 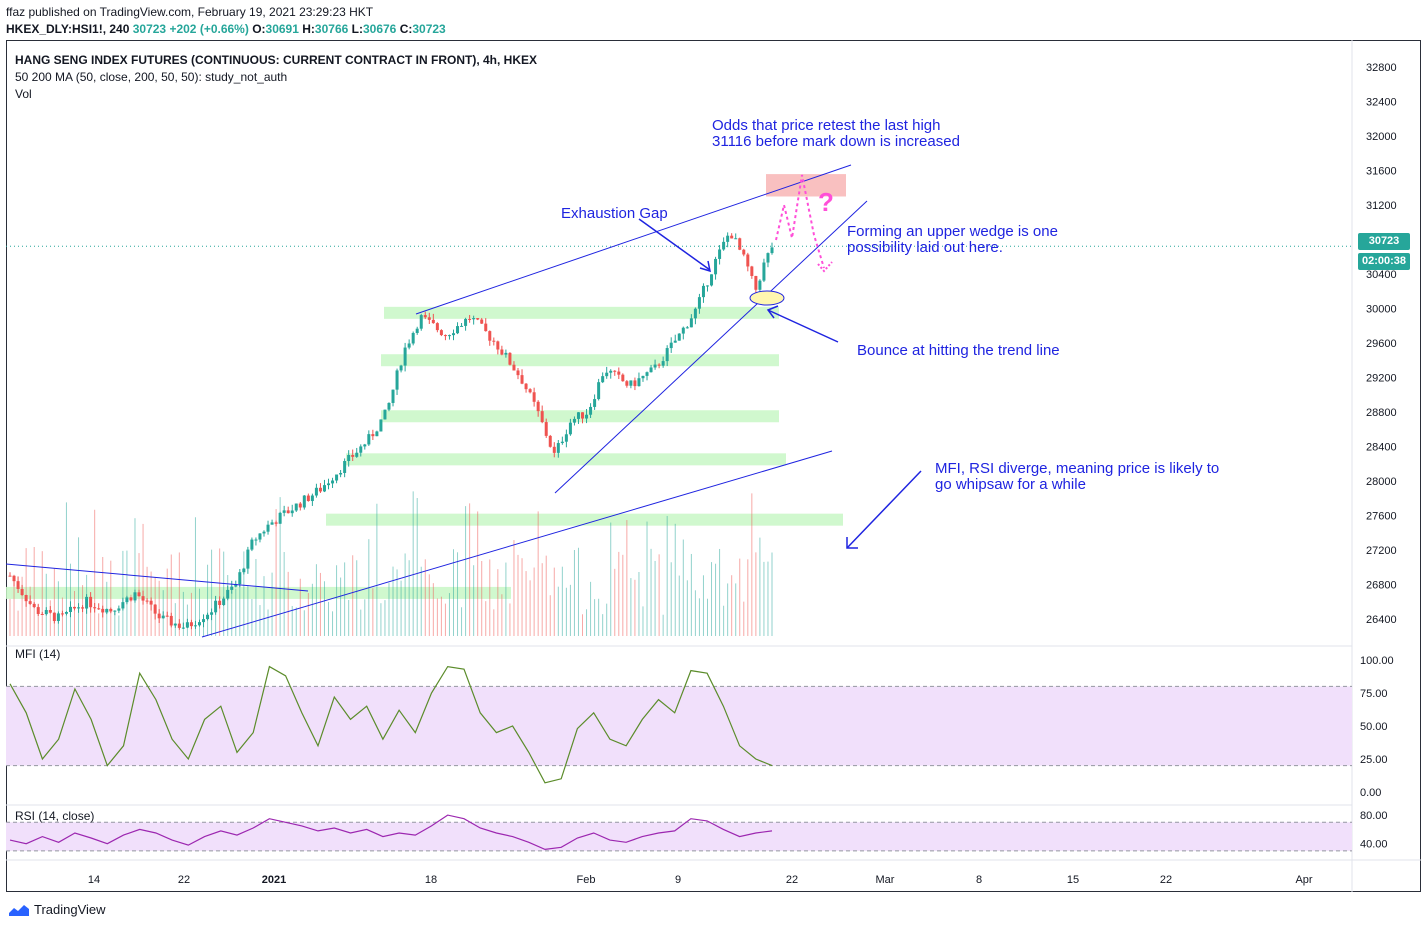 I want to click on target-zone, so click(x=806, y=185).